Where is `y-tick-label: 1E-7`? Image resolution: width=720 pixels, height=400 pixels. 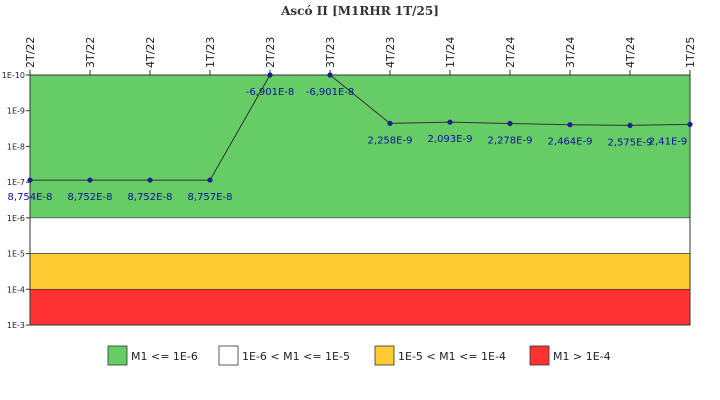 y-tick-label: 1E-7 is located at coordinates (16, 182).